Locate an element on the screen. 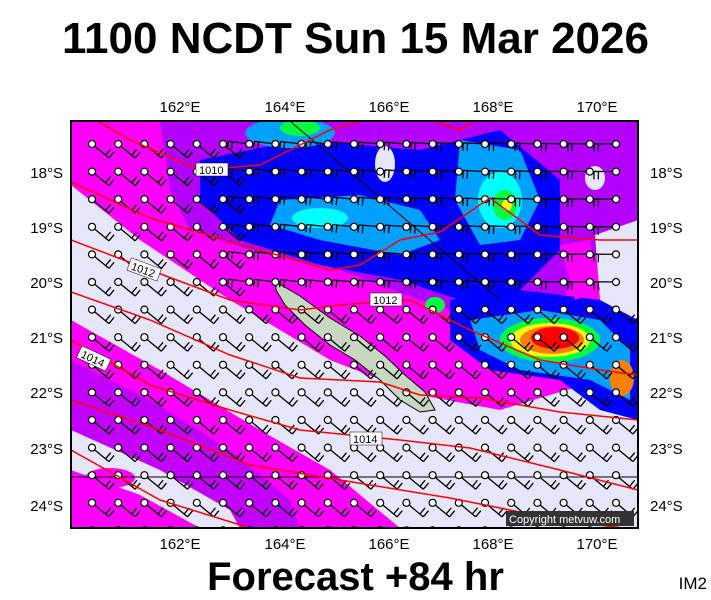 The image size is (711, 600). lat-tick: 20°S is located at coordinates (666, 283).